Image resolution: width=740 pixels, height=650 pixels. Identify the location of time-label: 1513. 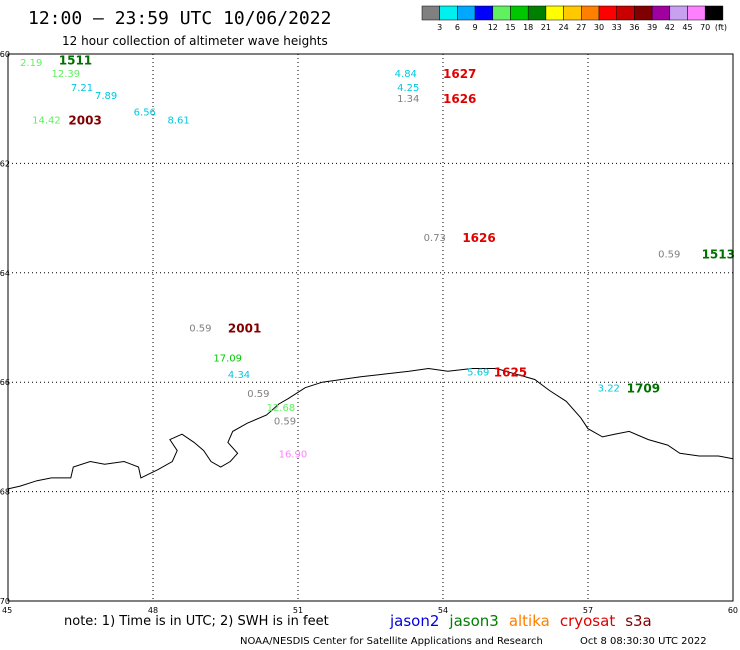
(718, 255).